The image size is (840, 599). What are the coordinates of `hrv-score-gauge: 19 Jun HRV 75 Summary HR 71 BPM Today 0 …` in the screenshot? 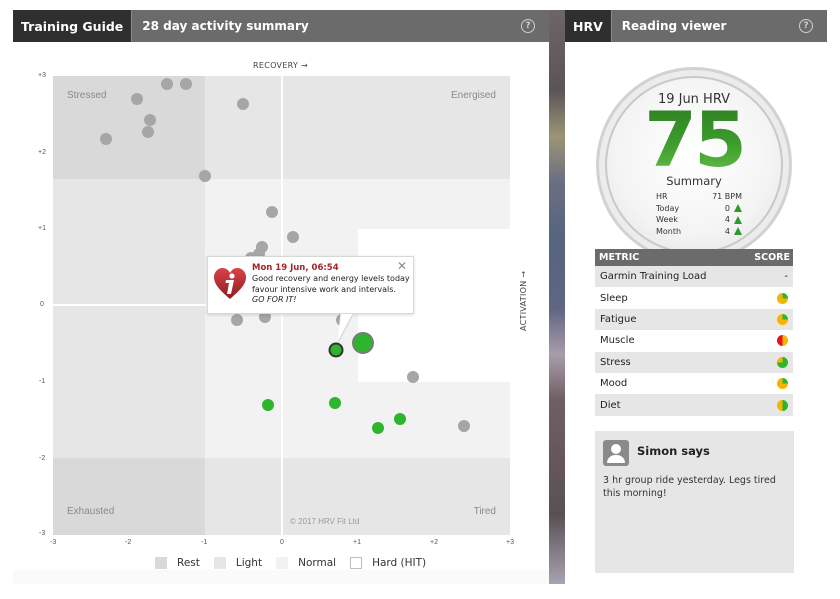 It's located at (694, 165).